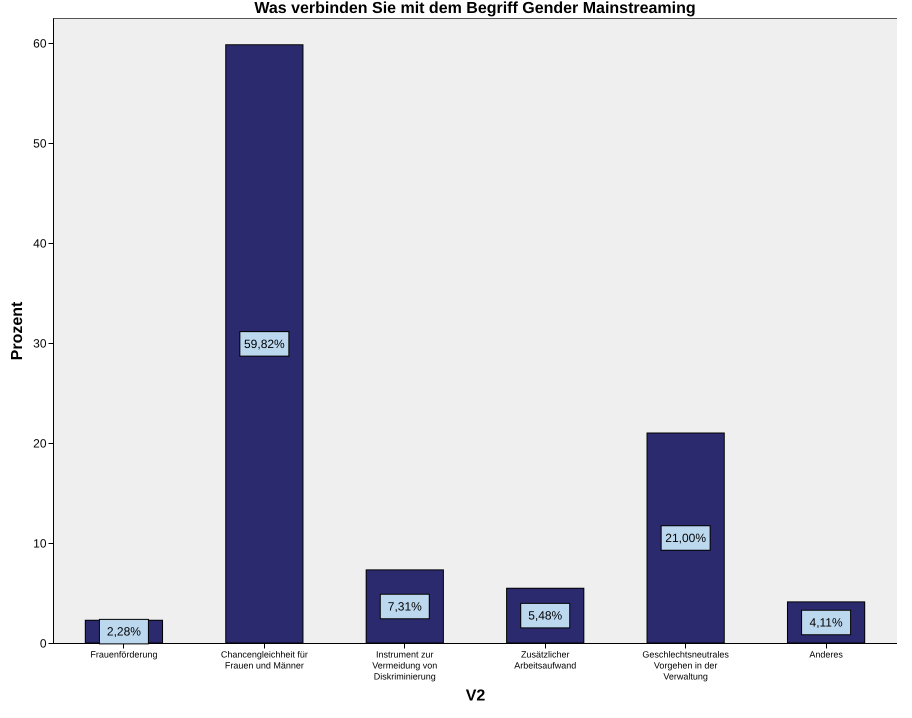 The width and height of the screenshot is (912, 718). What do you see at coordinates (40, 243) in the screenshot?
I see `y-tick-label: 40` at bounding box center [40, 243].